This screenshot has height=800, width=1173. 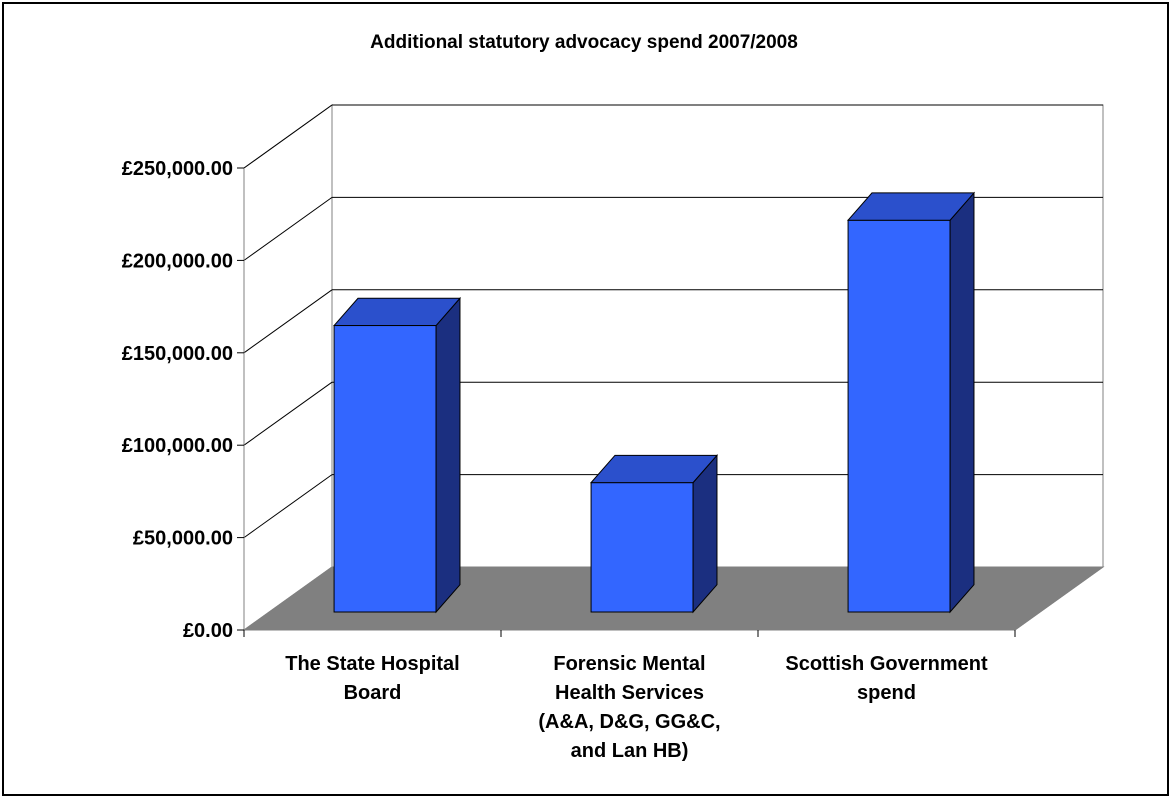 I want to click on x-category-label-2-line-0: Scottish Government, so click(x=886, y=664).